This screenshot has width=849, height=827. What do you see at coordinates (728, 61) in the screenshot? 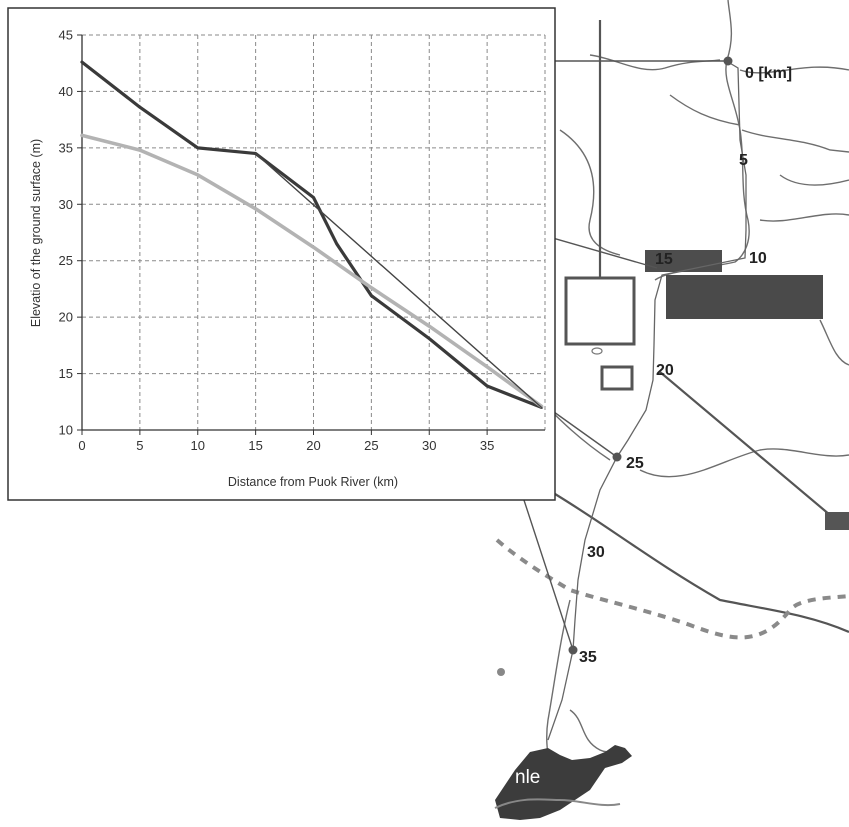
I see `km-0-dot` at bounding box center [728, 61].